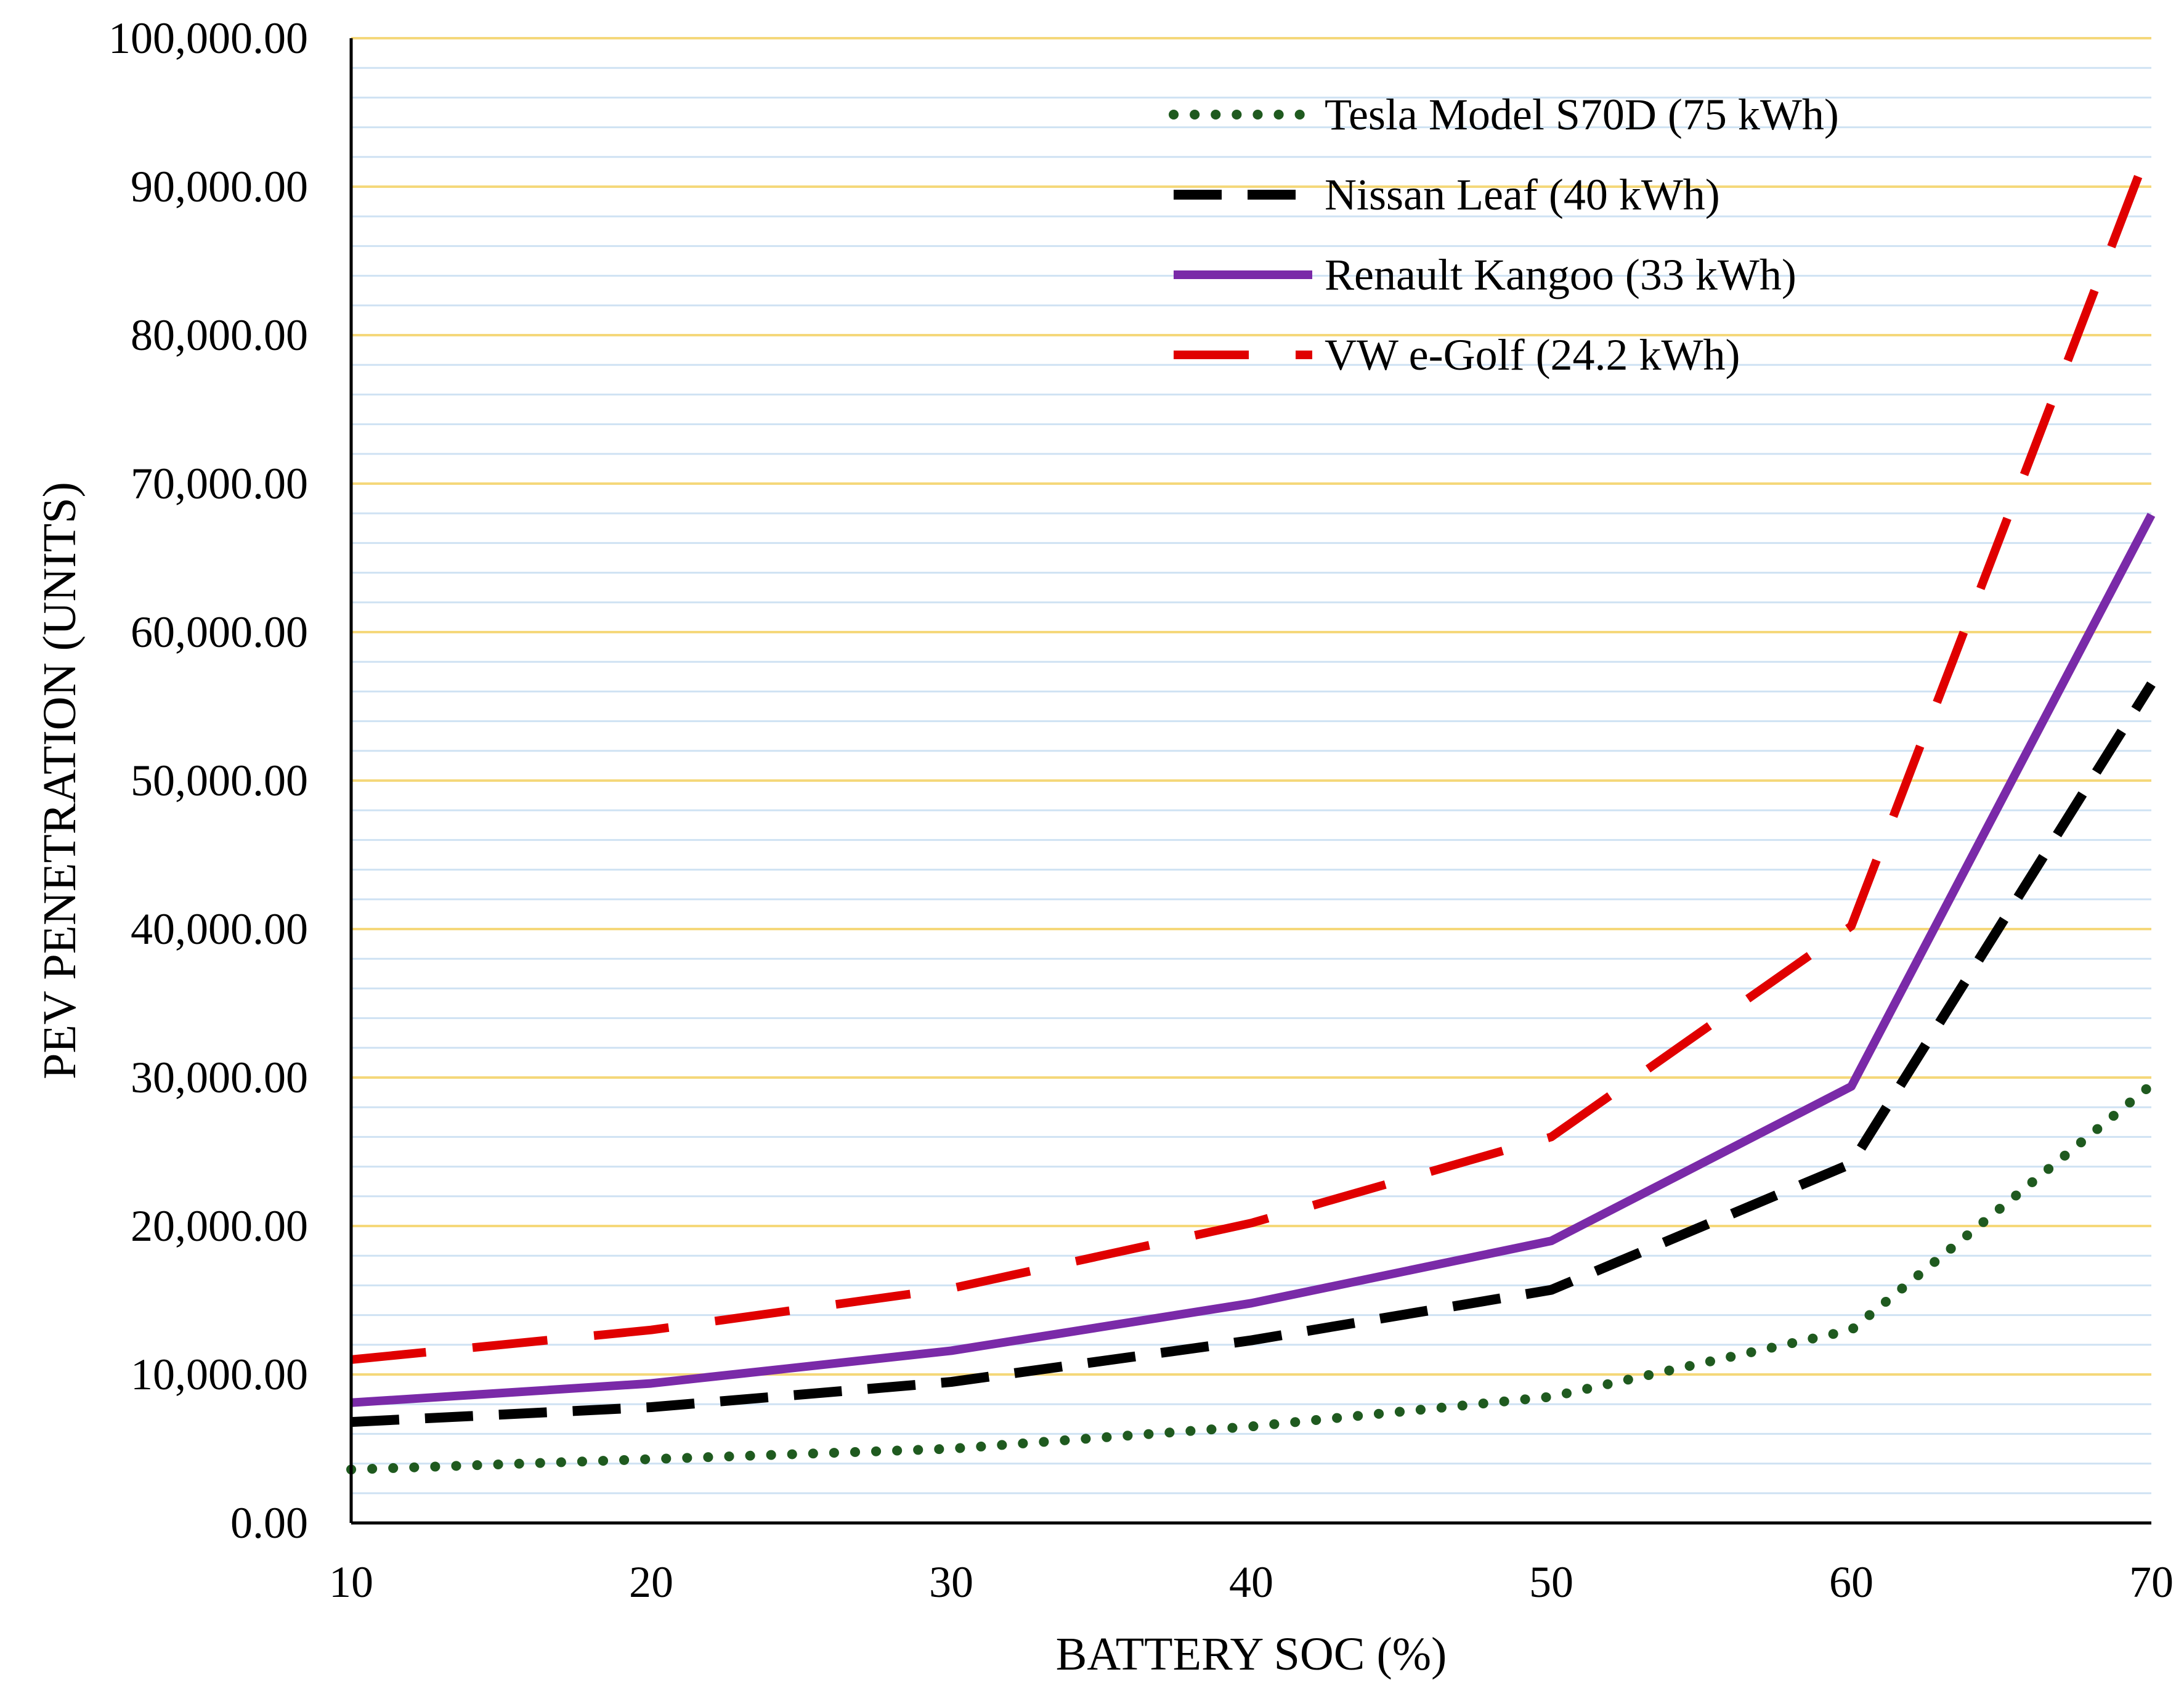 The width and height of the screenshot is (2184, 1693). I want to click on y-axis-title: PEV PENETRATION (UNITS), so click(60, 780).